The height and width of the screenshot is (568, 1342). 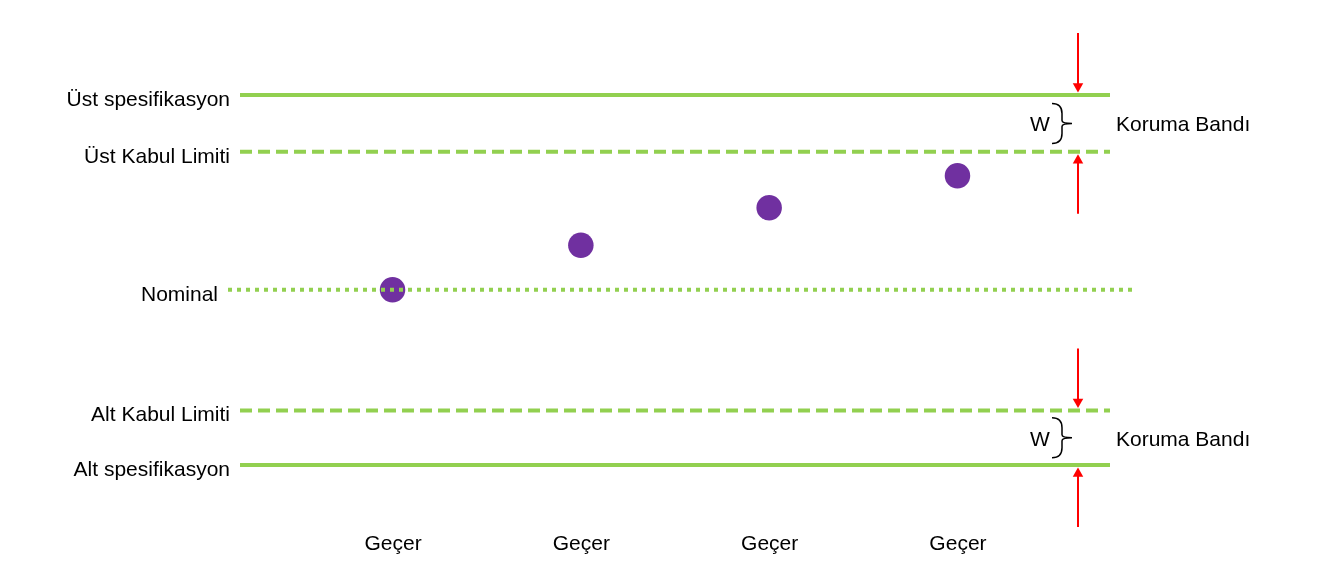 What do you see at coordinates (157, 155) in the screenshot?
I see `ref-line-label: Üst Kabul Limiti` at bounding box center [157, 155].